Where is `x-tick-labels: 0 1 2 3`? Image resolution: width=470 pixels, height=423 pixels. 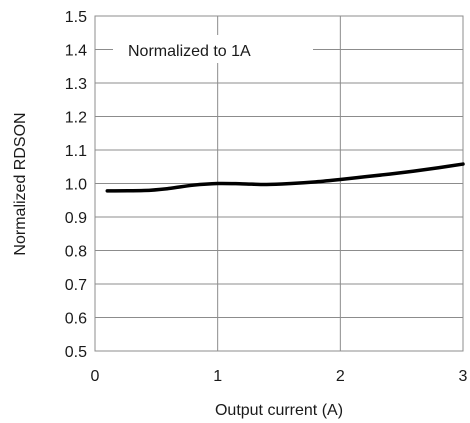
x-tick-labels: 0 1 2 3 is located at coordinates (279, 376).